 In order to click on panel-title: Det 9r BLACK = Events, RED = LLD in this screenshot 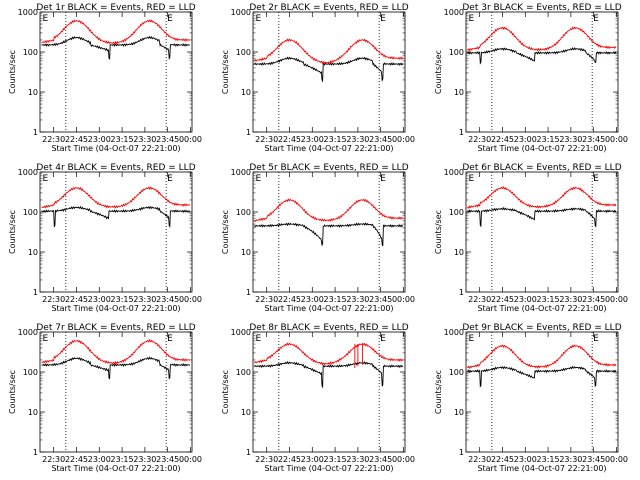, I will do `click(541, 328)`.